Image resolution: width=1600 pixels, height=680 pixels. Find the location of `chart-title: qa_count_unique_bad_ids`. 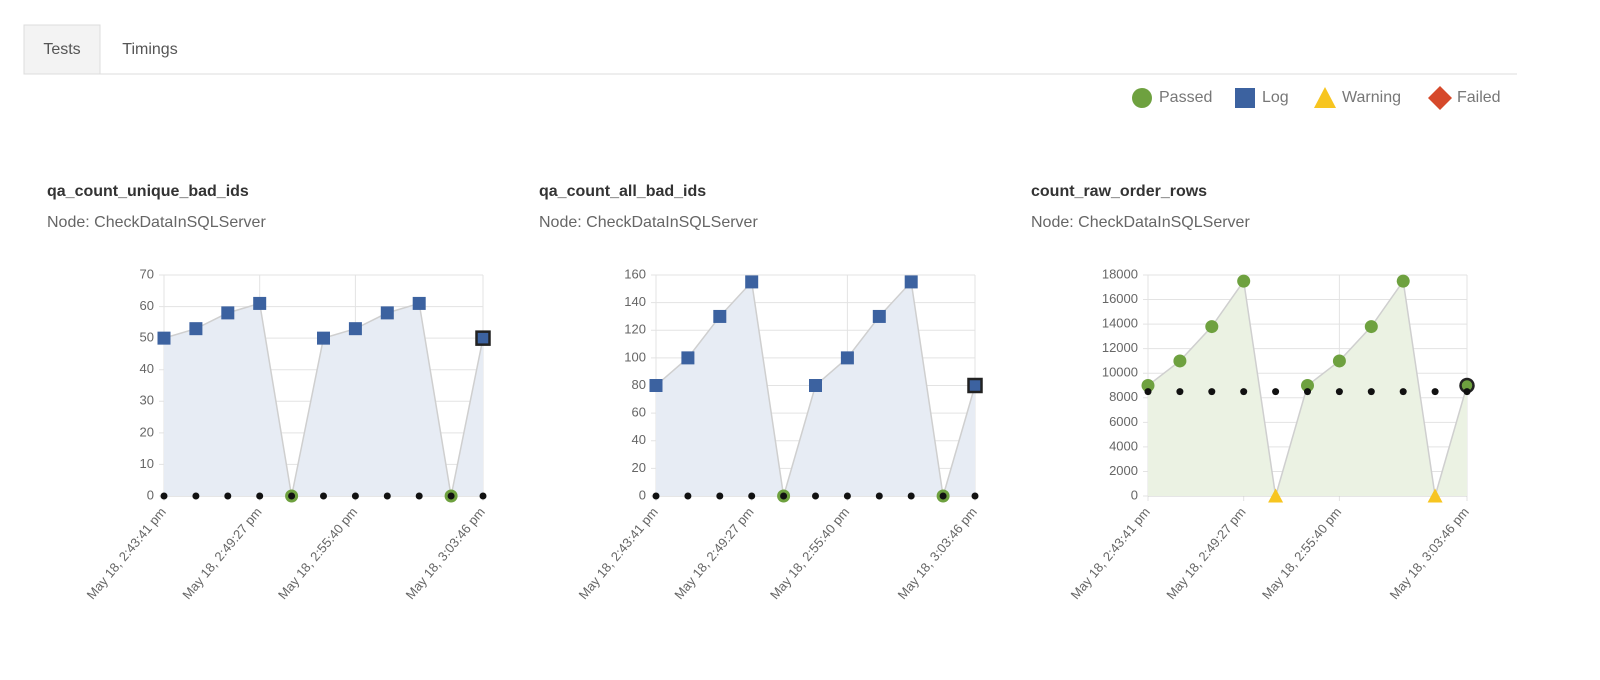

chart-title: qa_count_unique_bad_ids is located at coordinates (148, 191).